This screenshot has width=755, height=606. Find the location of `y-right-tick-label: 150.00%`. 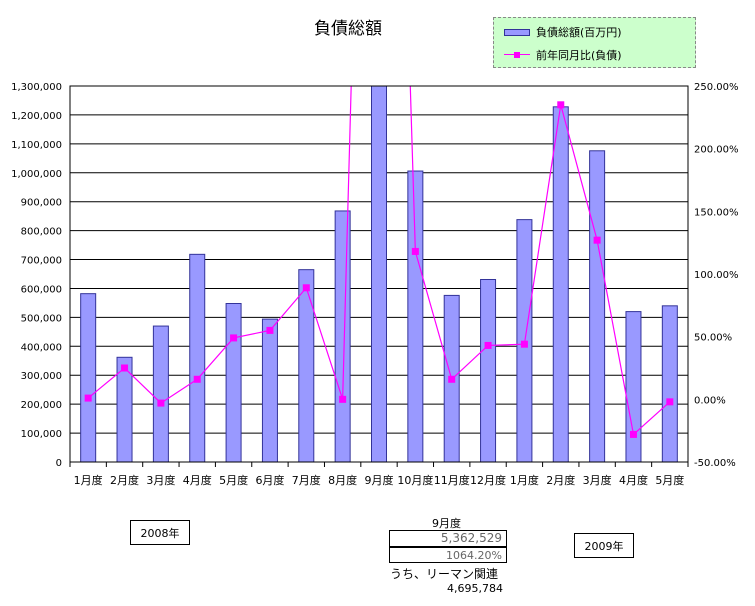

y-right-tick-label: 150.00% is located at coordinates (716, 212).